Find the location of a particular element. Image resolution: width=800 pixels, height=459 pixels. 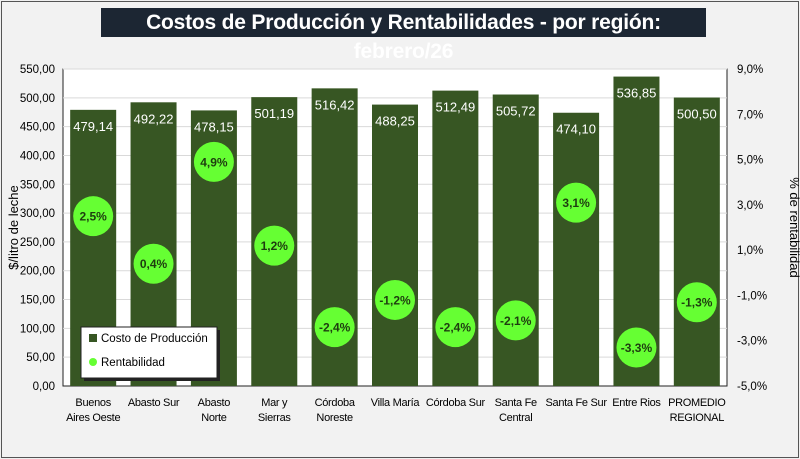

y2-tick-label: -1,0% is located at coordinates (752, 296).